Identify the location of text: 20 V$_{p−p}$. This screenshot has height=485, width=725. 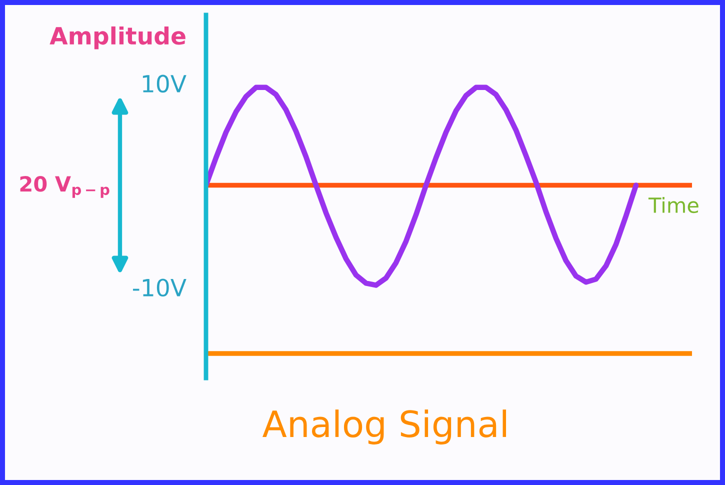
(65, 187).